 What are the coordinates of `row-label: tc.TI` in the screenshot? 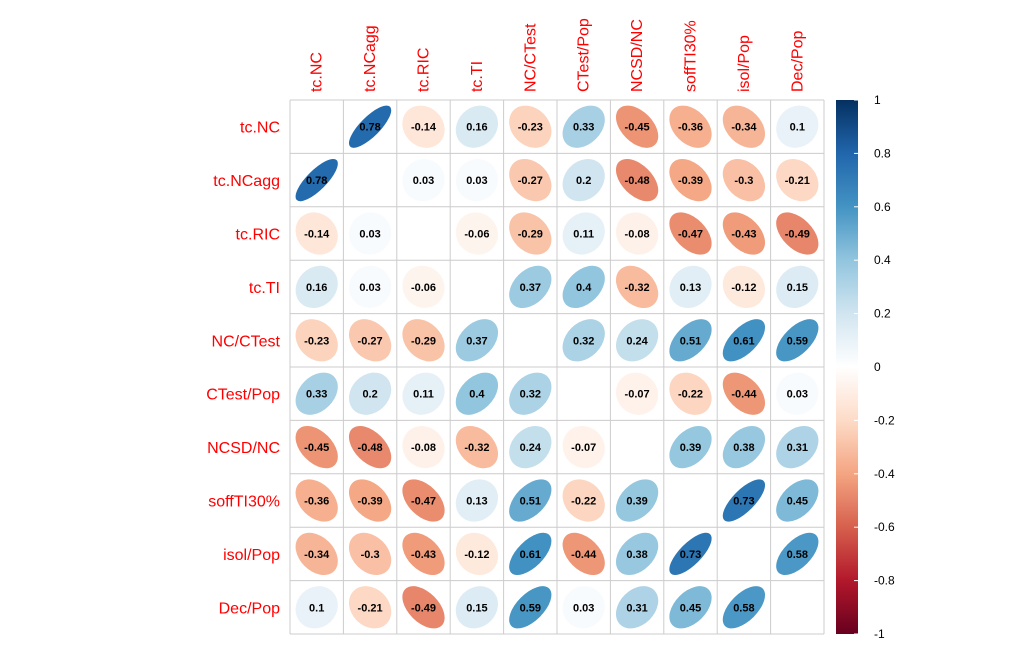 It's located at (264, 288).